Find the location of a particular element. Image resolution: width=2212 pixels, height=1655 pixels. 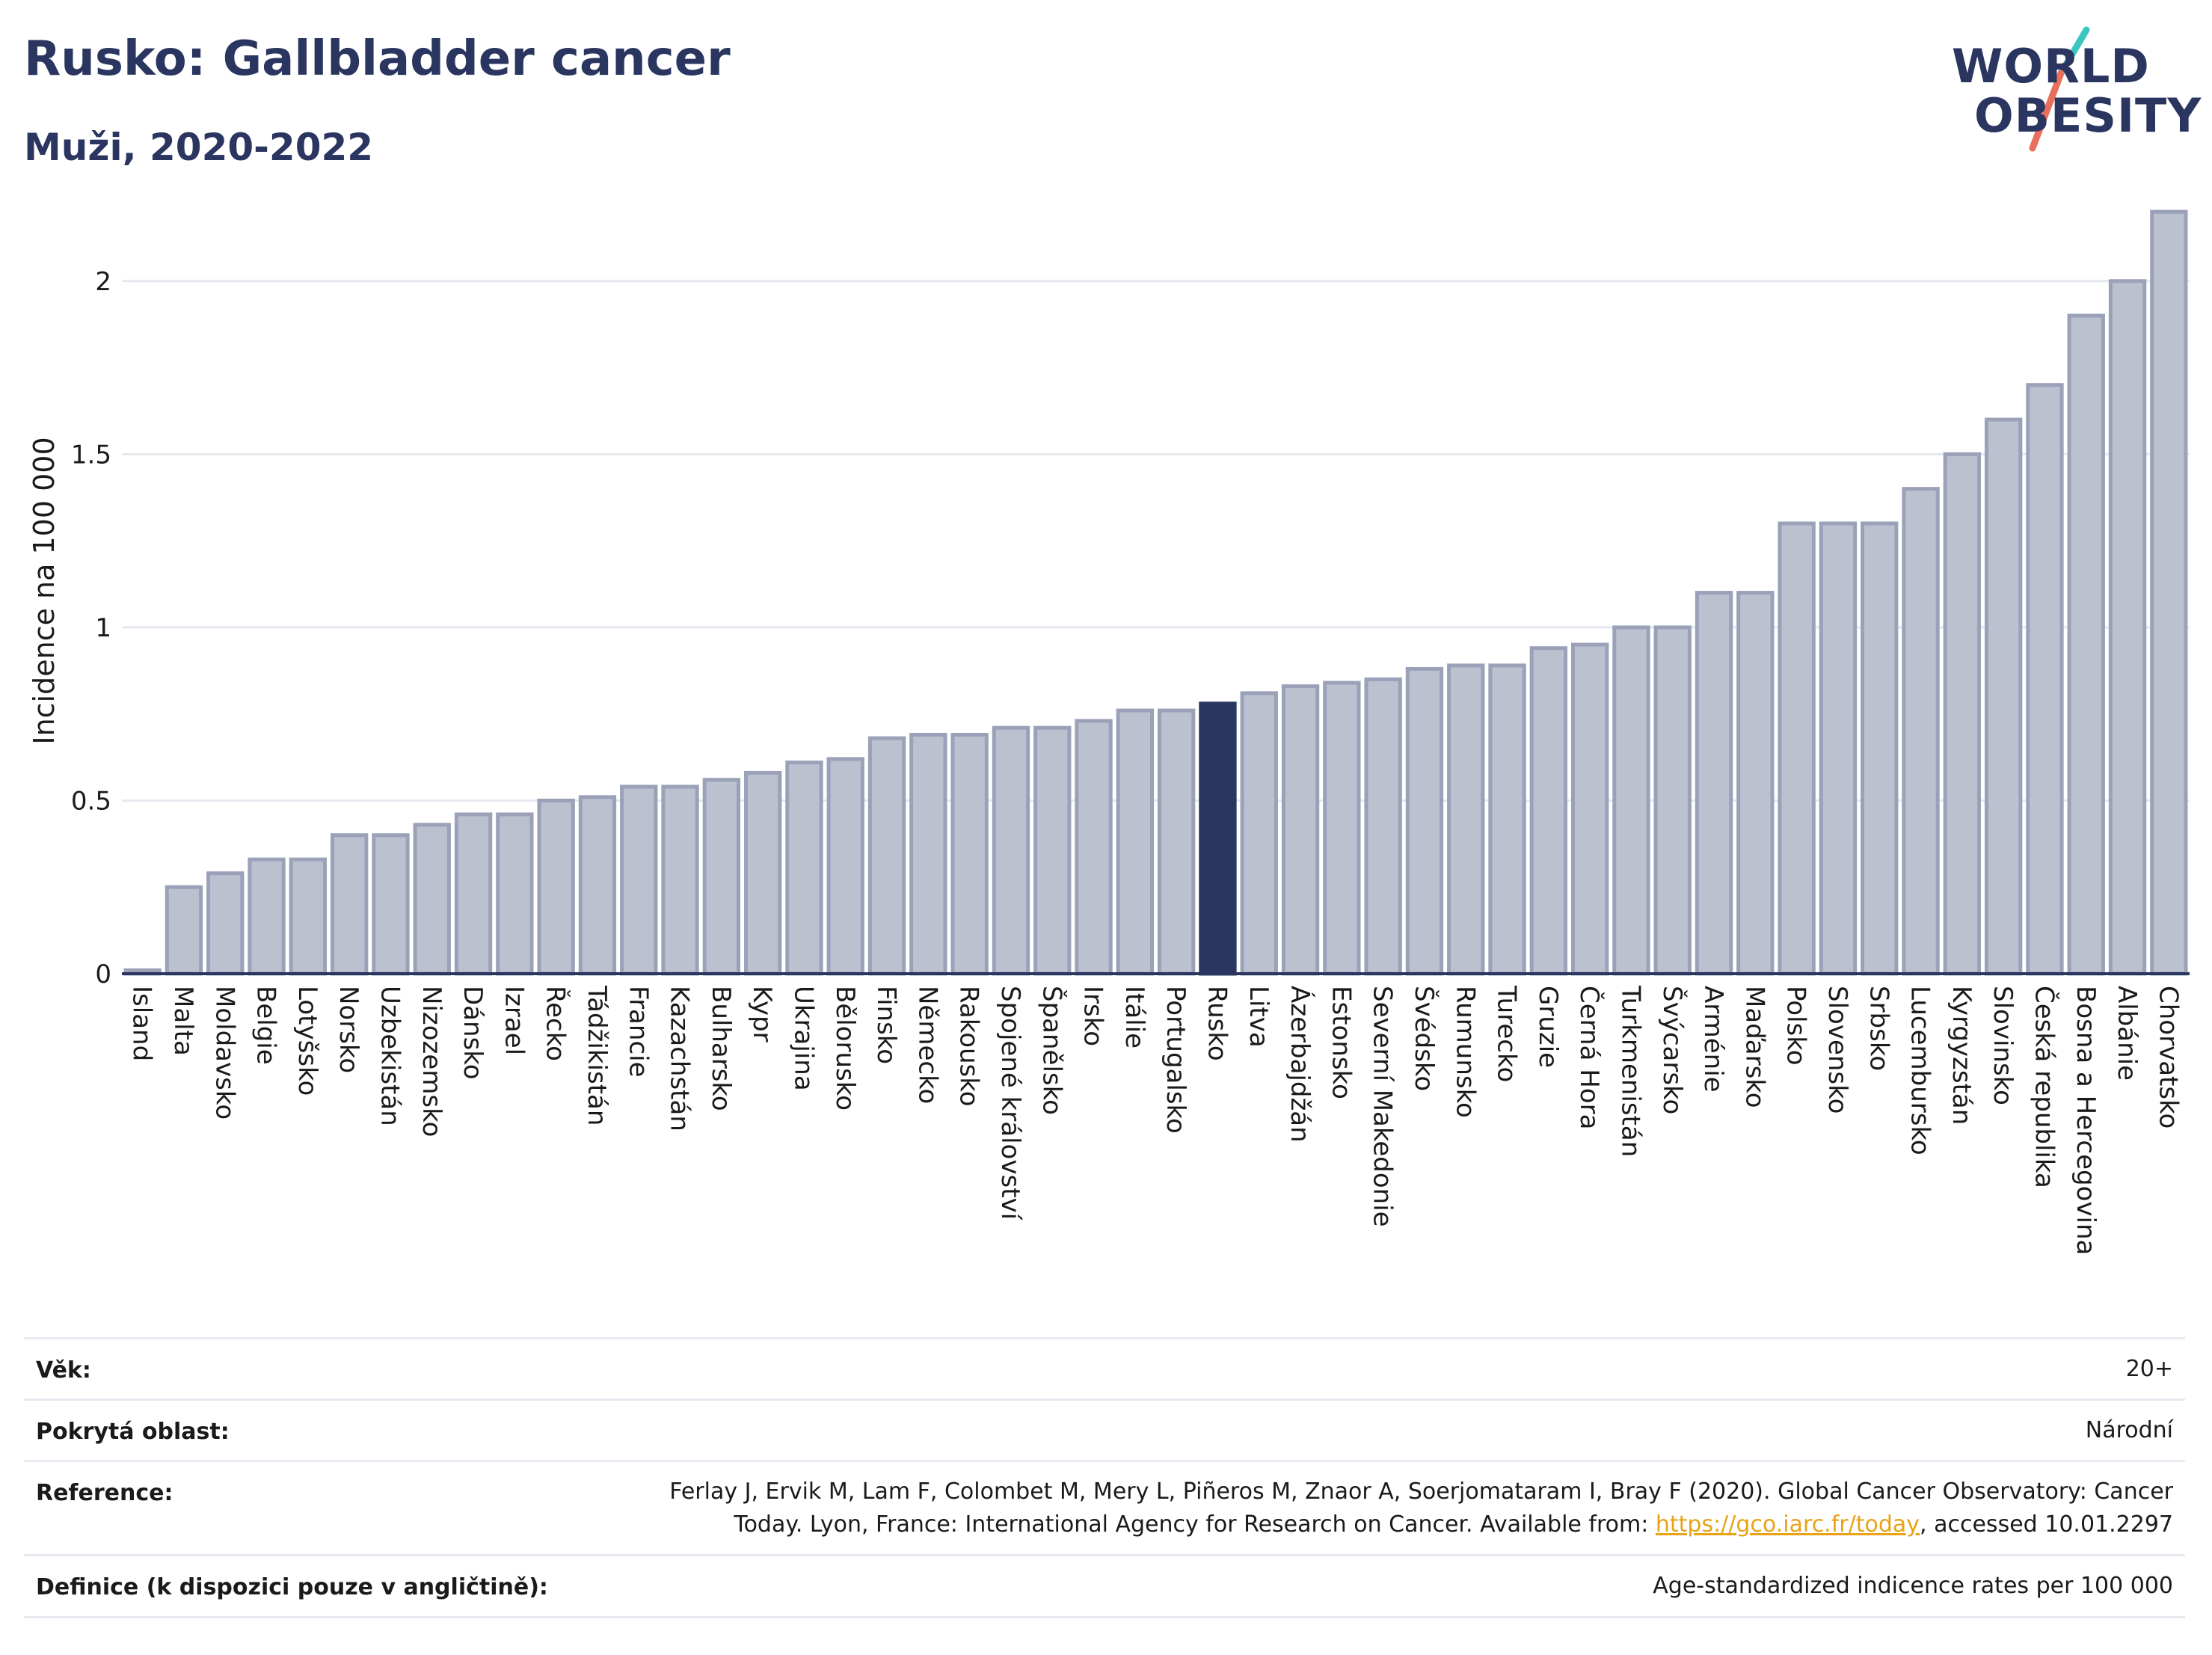

x-category-label: Kyrgyzstán is located at coordinates (1961, 1055).